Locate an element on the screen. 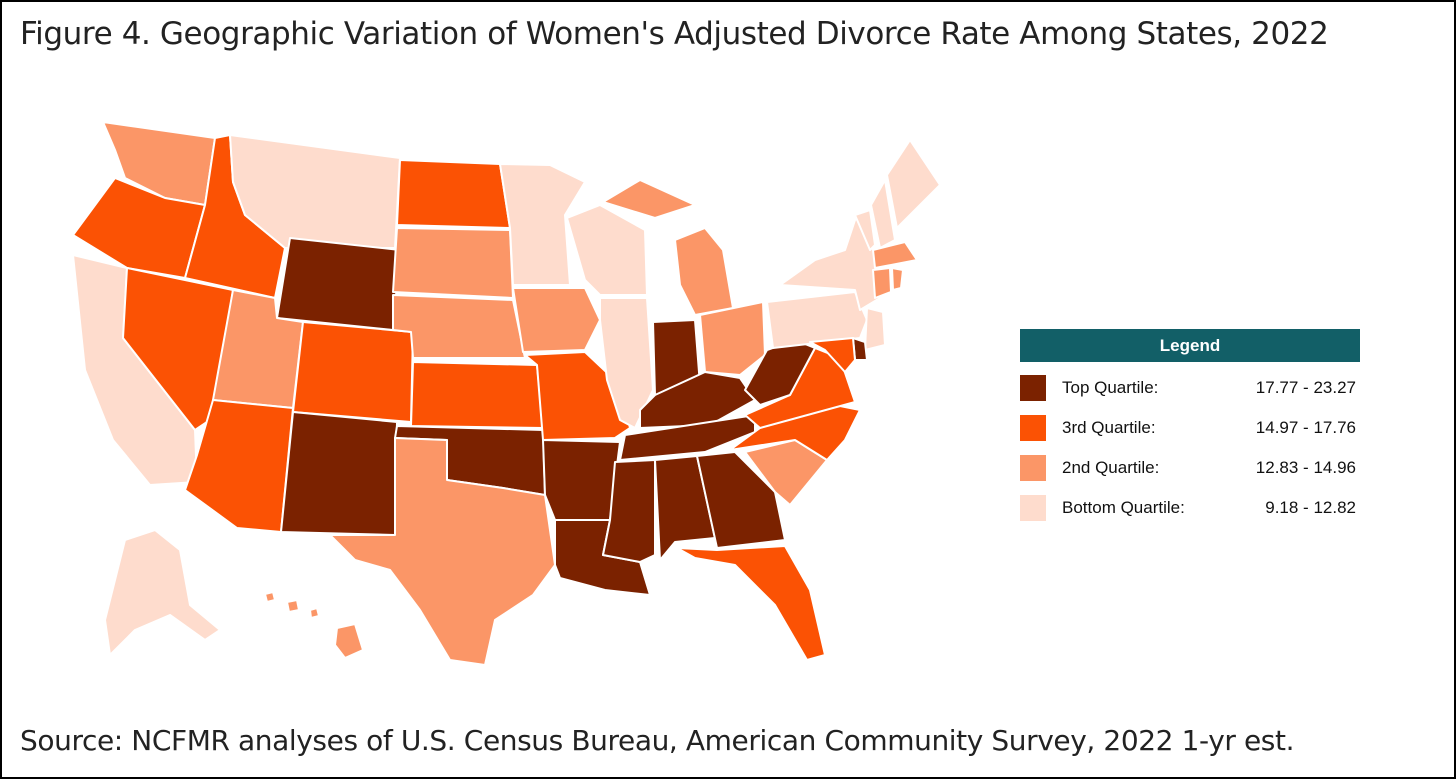 Image resolution: width=1456 pixels, height=779 pixels. state-al is located at coordinates (685, 508).